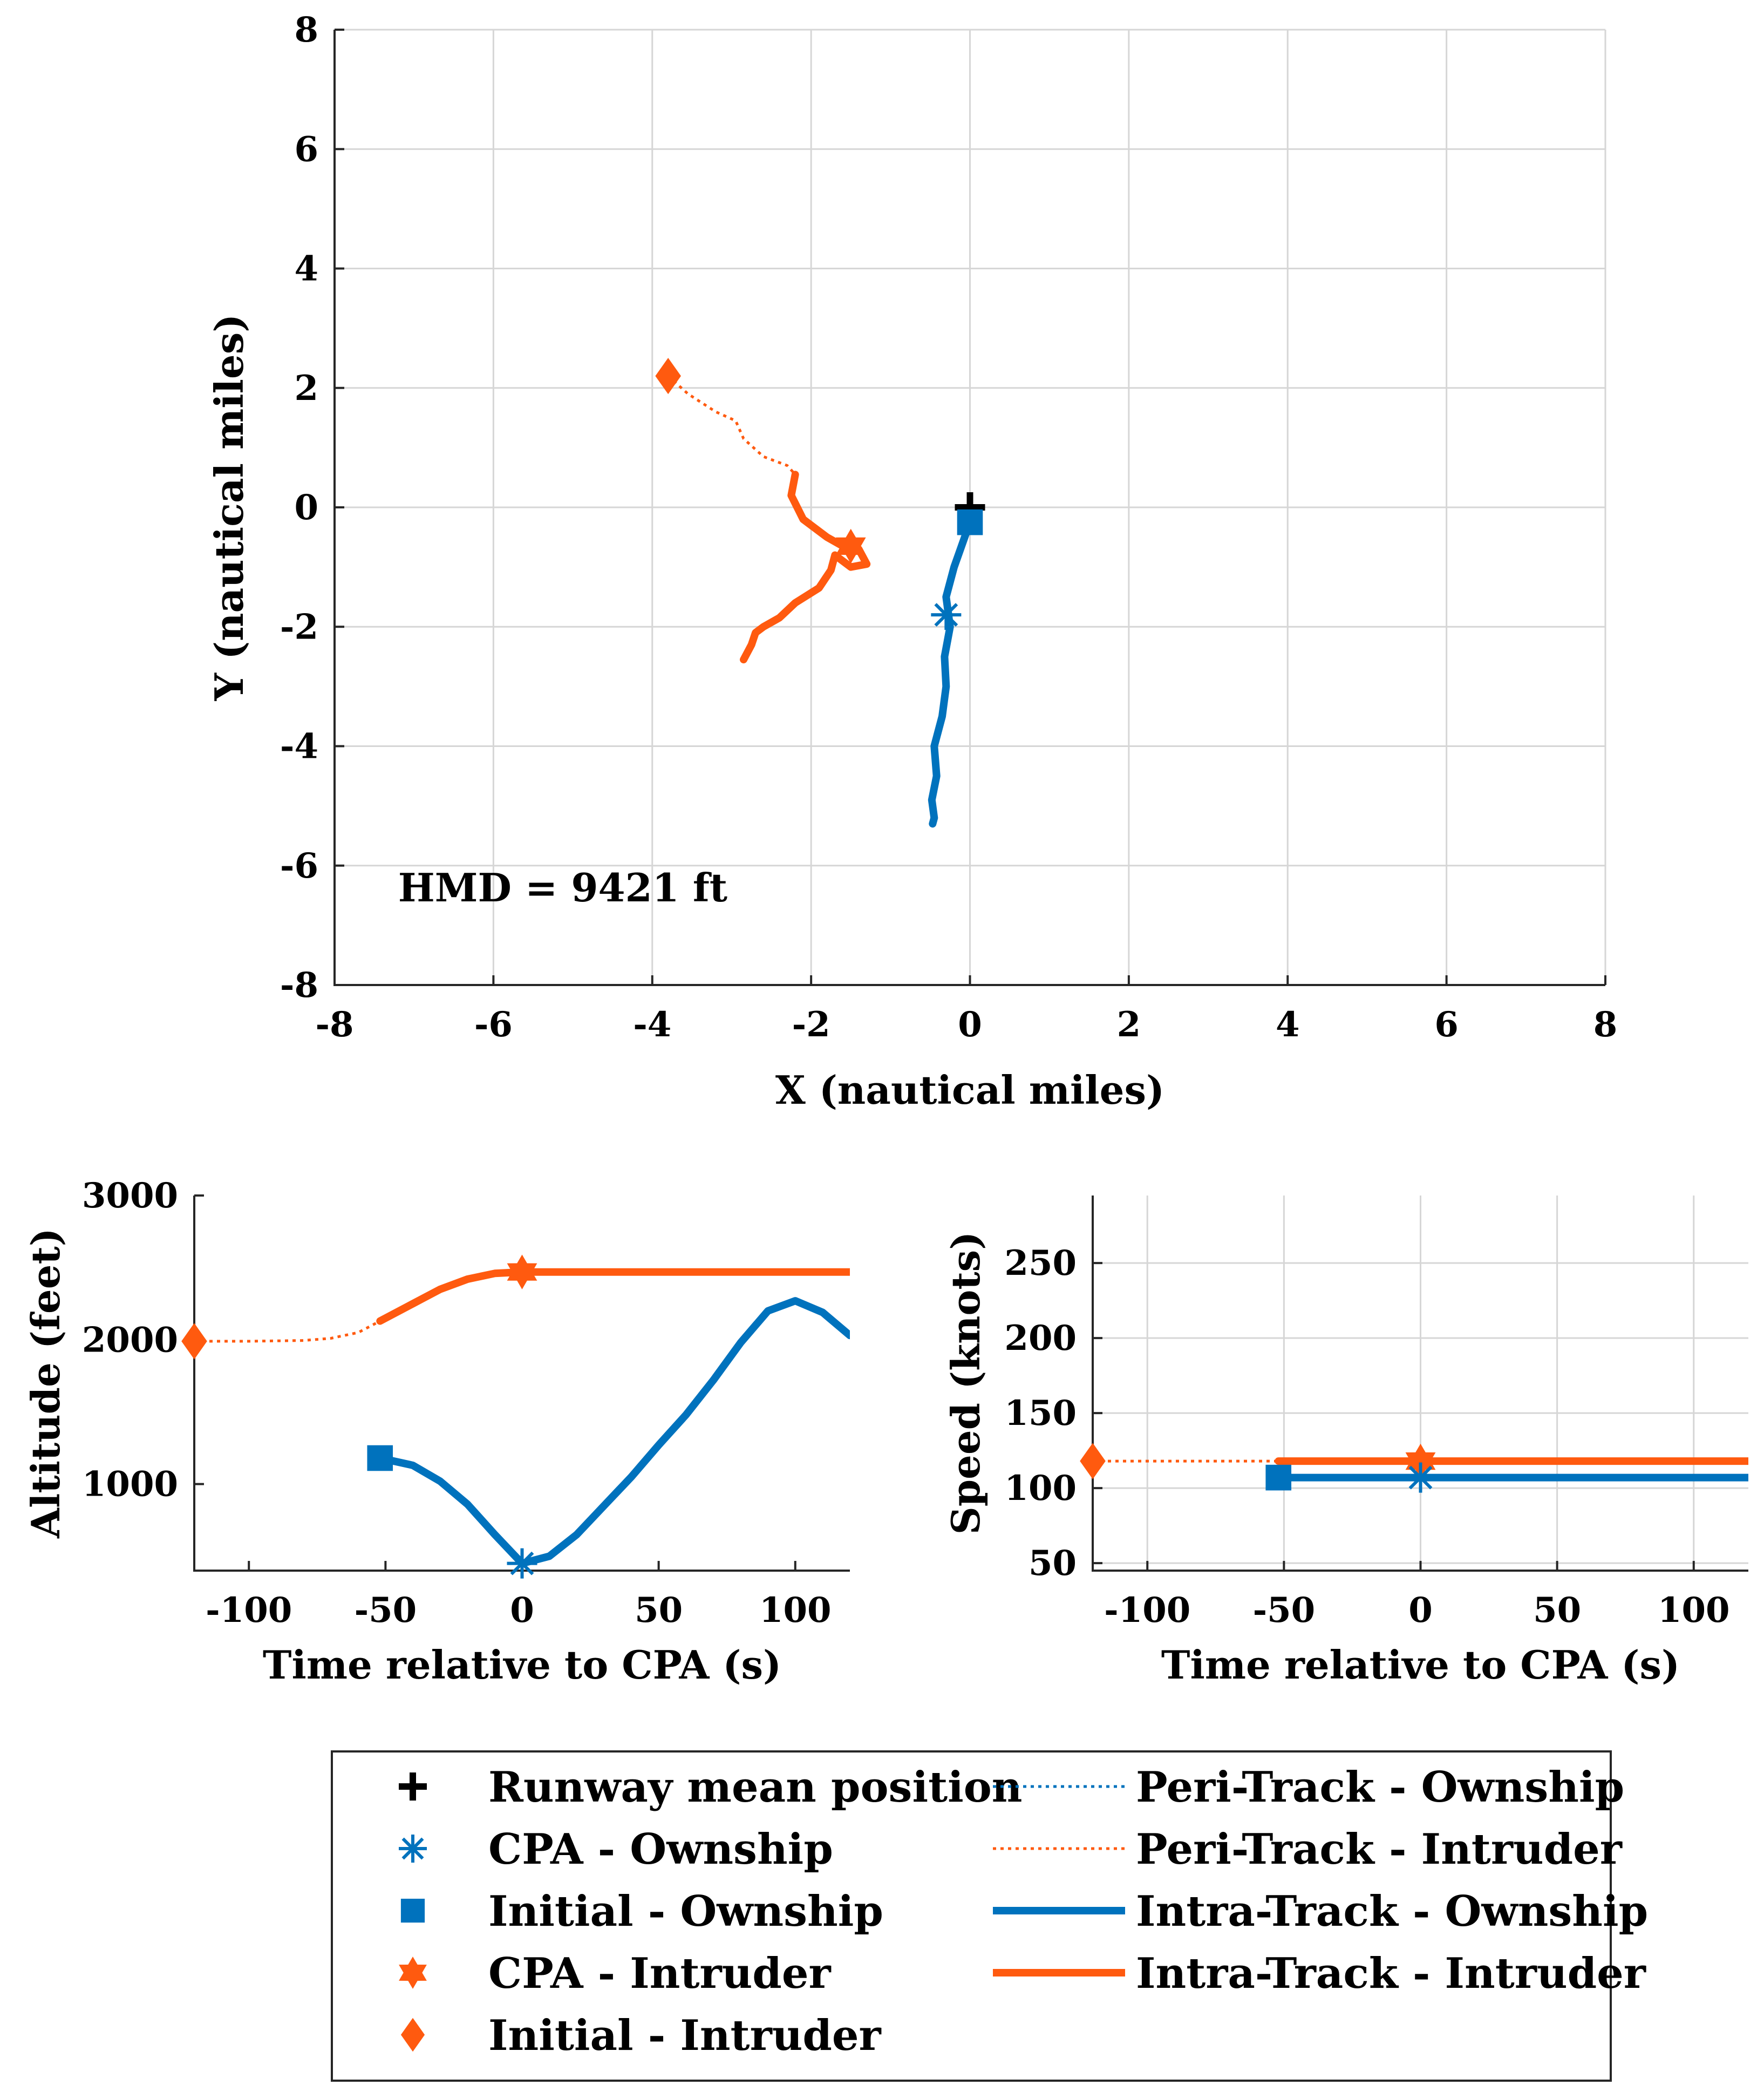 This screenshot has height=2092, width=1764. What do you see at coordinates (130, 1485) in the screenshot?
I see `y-tick-label: 1000` at bounding box center [130, 1485].